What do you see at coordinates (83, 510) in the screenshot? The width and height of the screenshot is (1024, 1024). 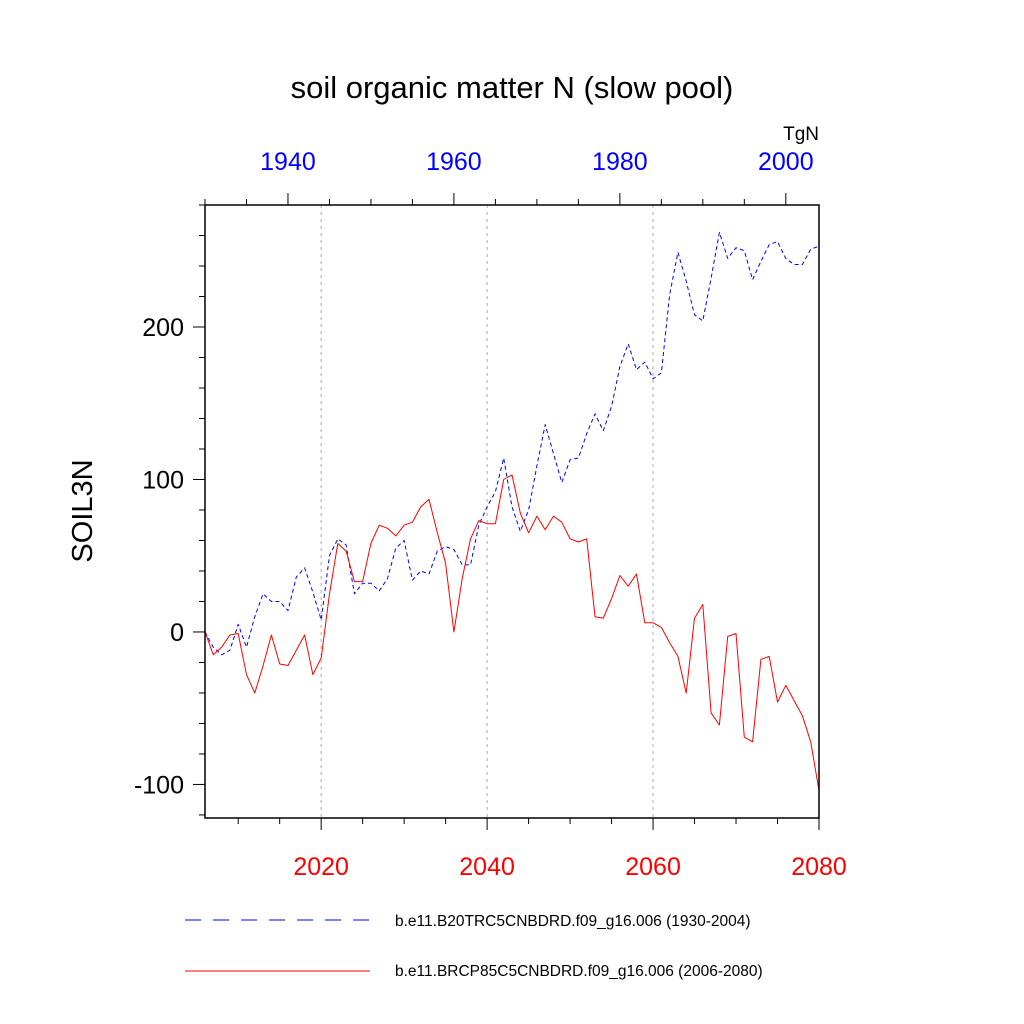 I see `y-axis-label: SOIL3N` at bounding box center [83, 510].